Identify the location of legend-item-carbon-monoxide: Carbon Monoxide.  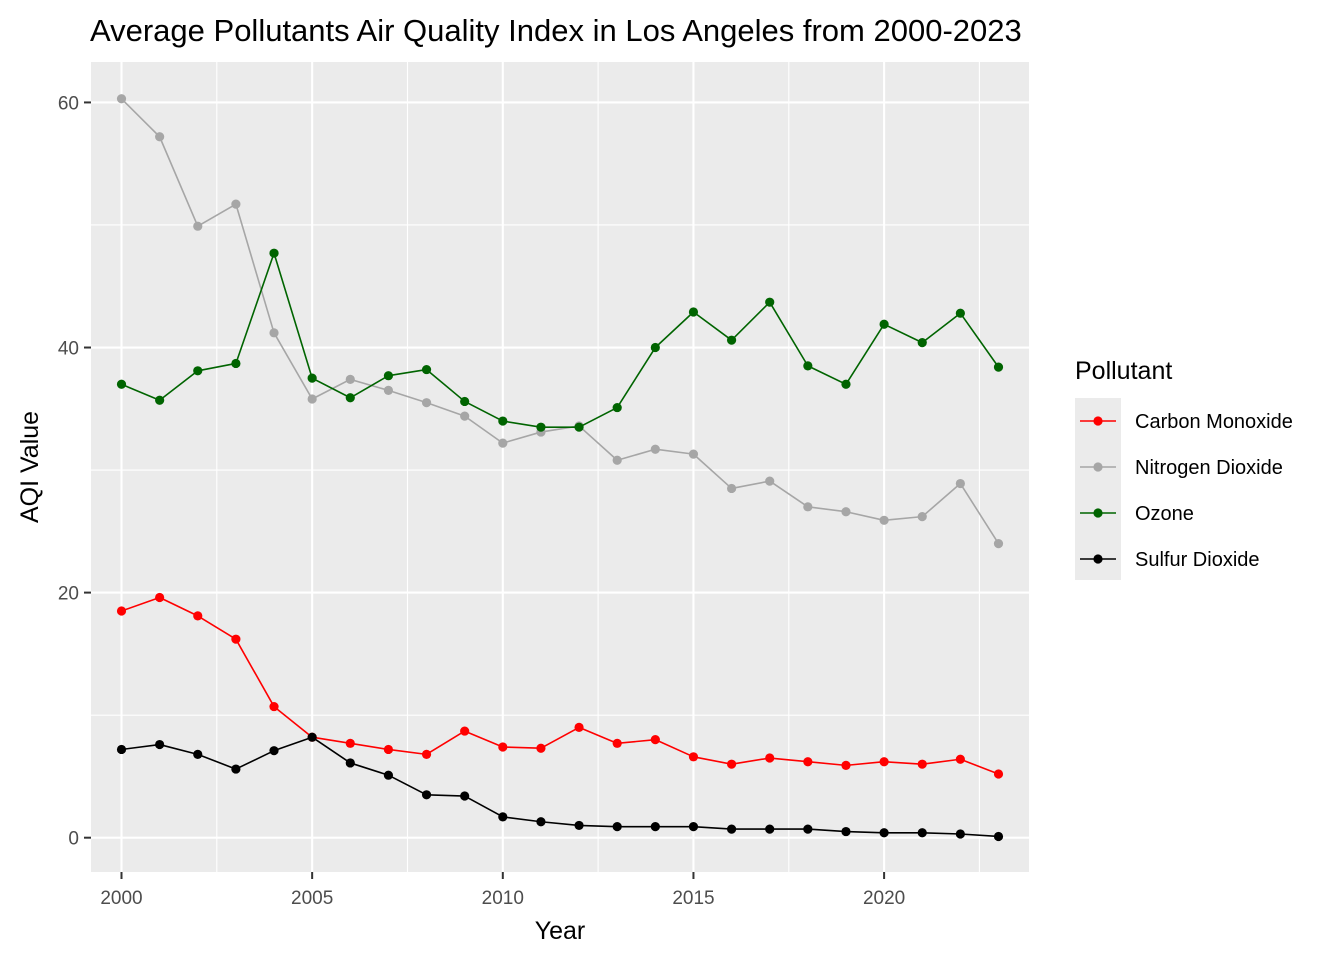
(1186, 422).